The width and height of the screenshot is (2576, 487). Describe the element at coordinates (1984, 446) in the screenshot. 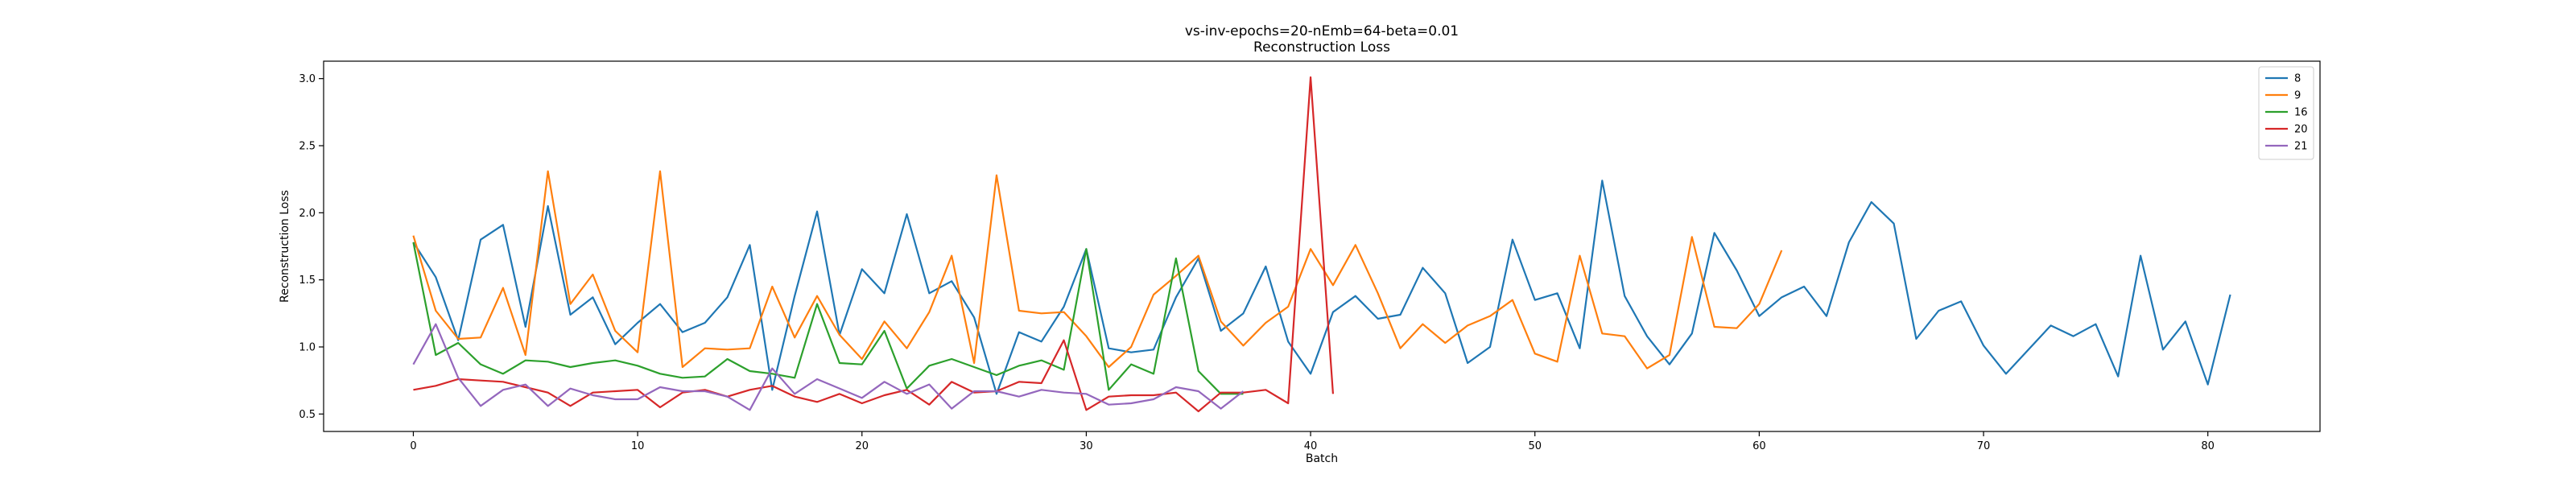

I see `x-tick-label: 70` at that location.